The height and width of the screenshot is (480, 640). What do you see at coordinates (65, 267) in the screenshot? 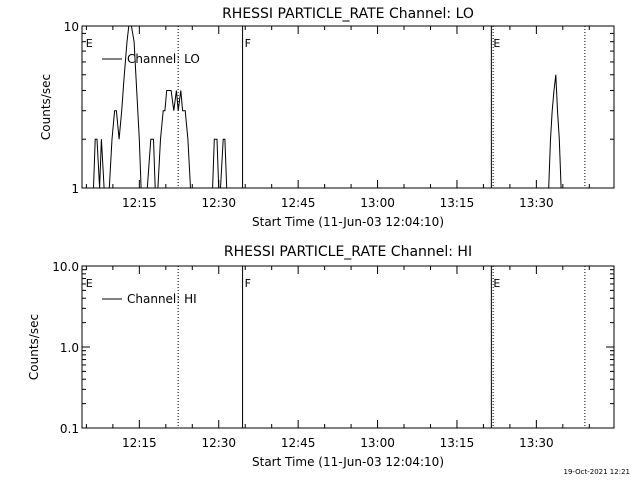
I see `y-tick-label: 10.0` at bounding box center [65, 267].